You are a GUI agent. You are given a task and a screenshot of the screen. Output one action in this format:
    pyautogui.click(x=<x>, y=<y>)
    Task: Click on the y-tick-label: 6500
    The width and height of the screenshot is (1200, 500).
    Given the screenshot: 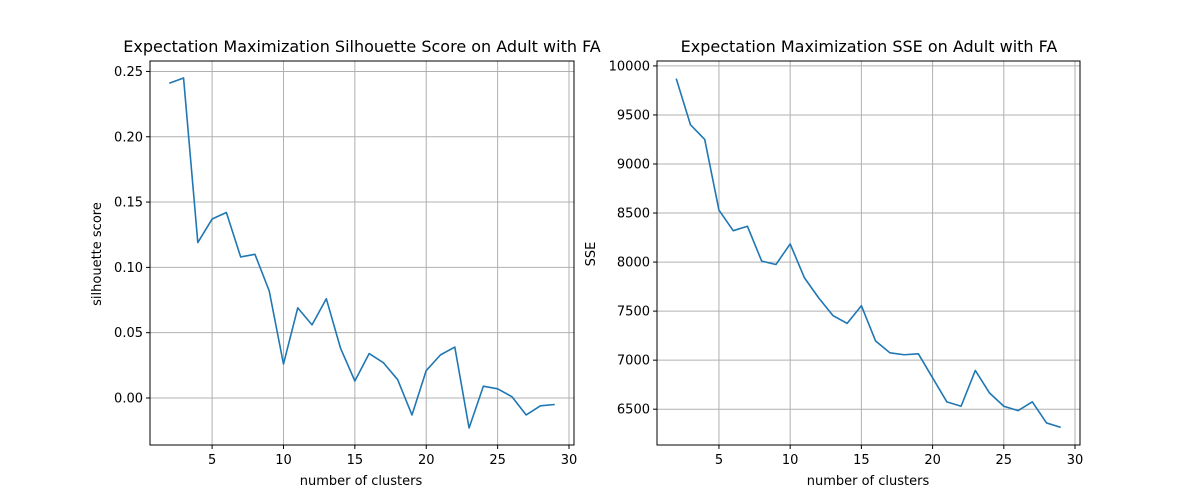 What is the action you would take?
    pyautogui.click(x=633, y=410)
    